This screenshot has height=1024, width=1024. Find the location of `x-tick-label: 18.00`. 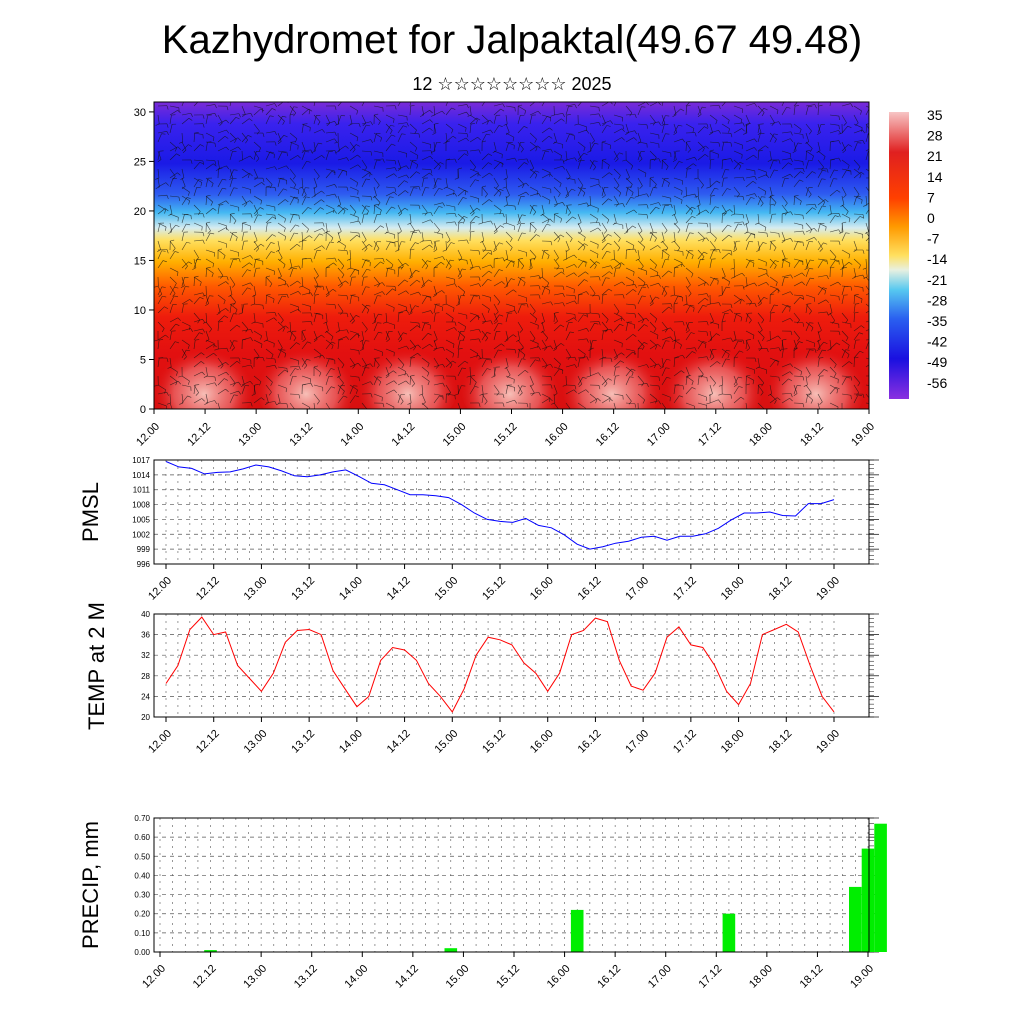

x-tick-label: 18.00 is located at coordinates (761, 977).